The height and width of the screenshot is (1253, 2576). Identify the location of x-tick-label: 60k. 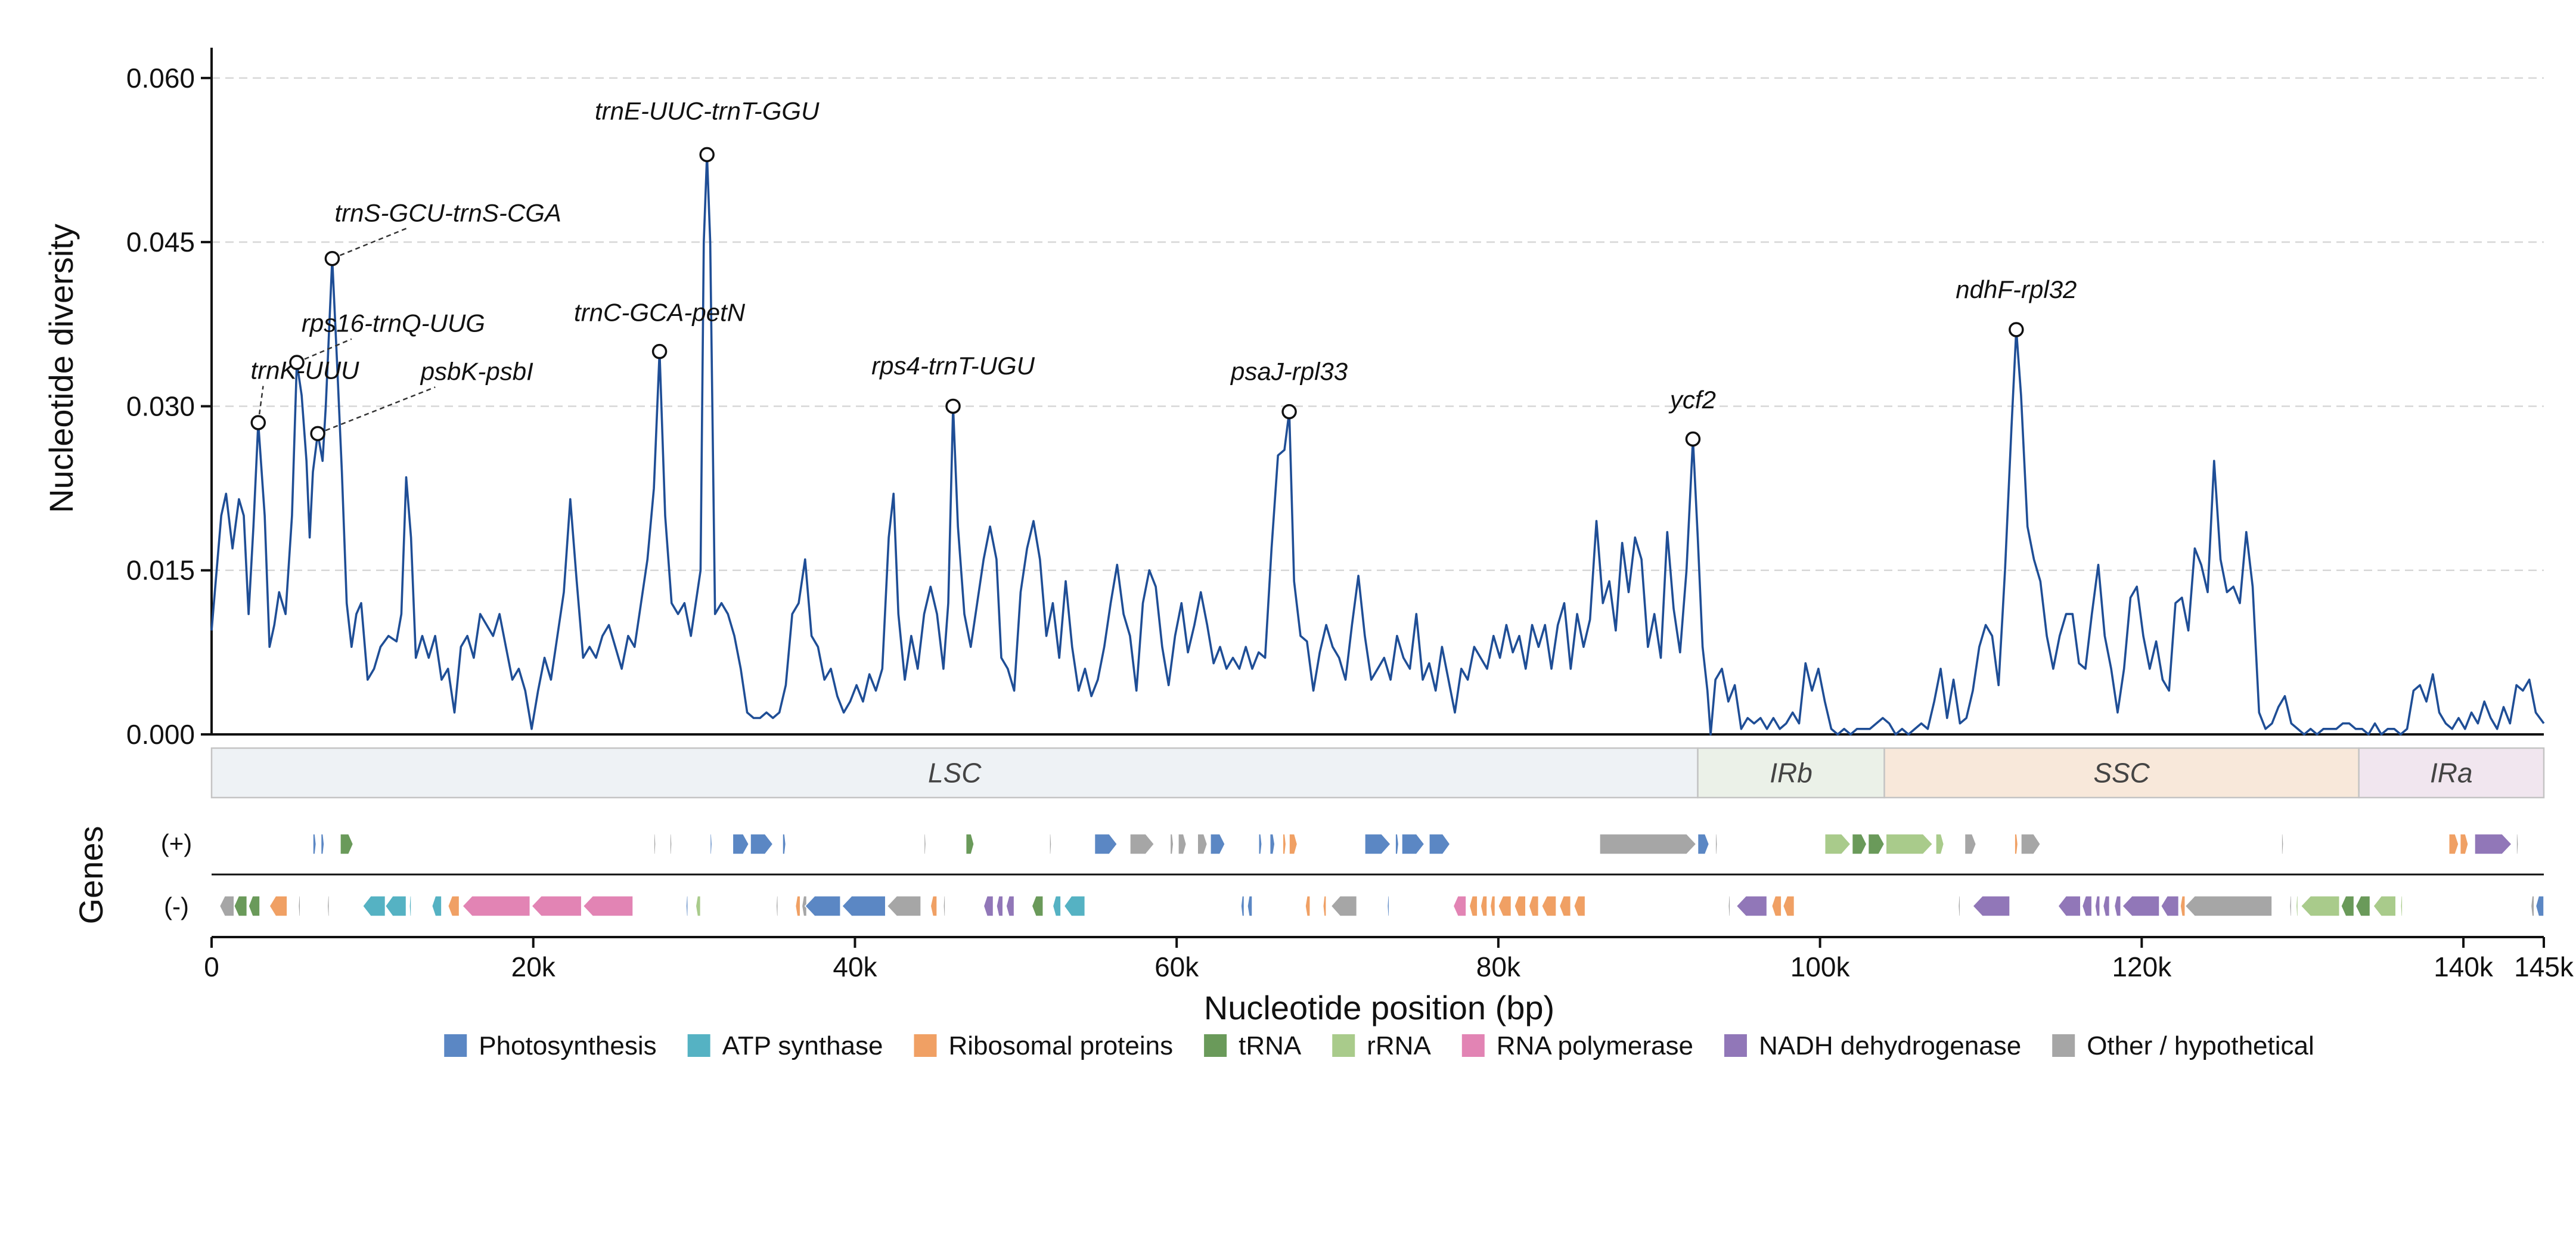
(1176, 966).